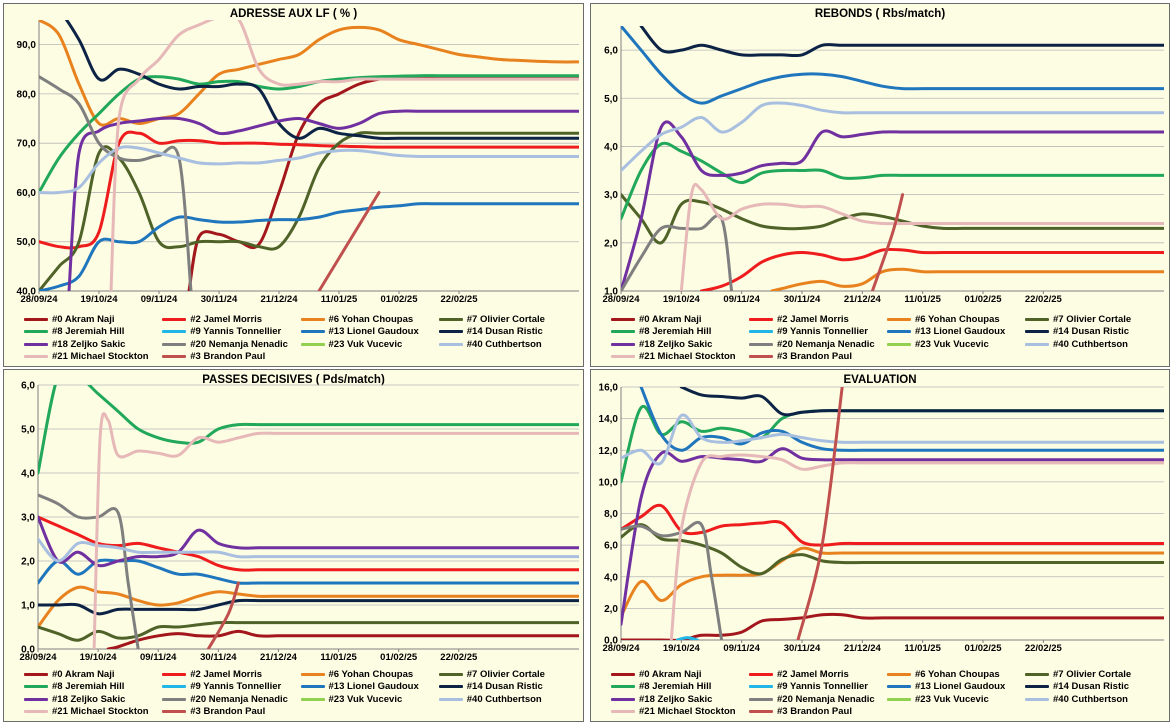  What do you see at coordinates (505, 332) in the screenshot?
I see `legend-item: #14 Dusan Ristic` at bounding box center [505, 332].